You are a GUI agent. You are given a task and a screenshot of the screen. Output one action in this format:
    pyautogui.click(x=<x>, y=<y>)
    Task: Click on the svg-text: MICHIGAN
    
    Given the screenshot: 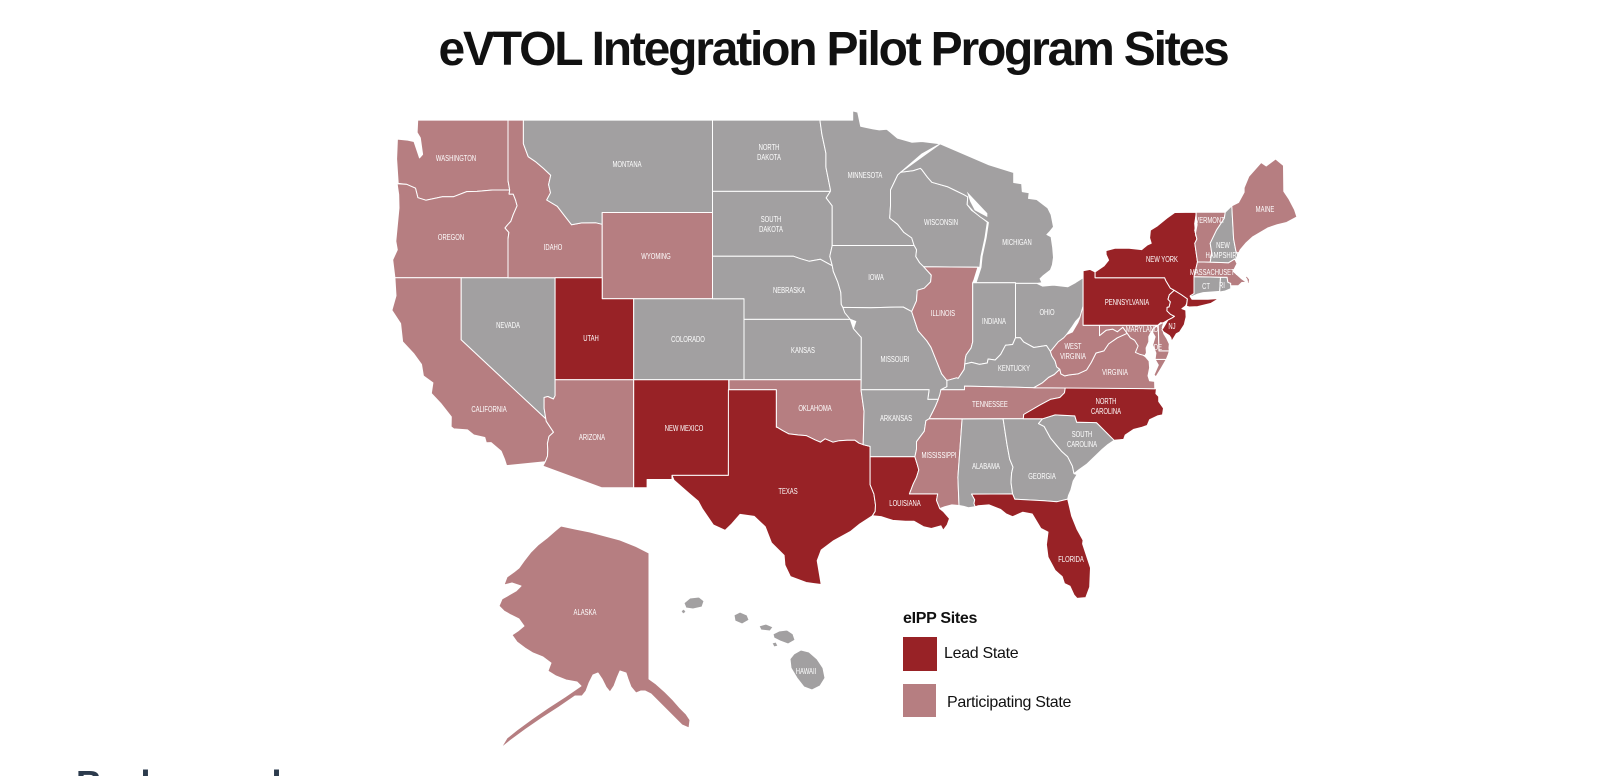 What is the action you would take?
    pyautogui.click(x=1016, y=242)
    